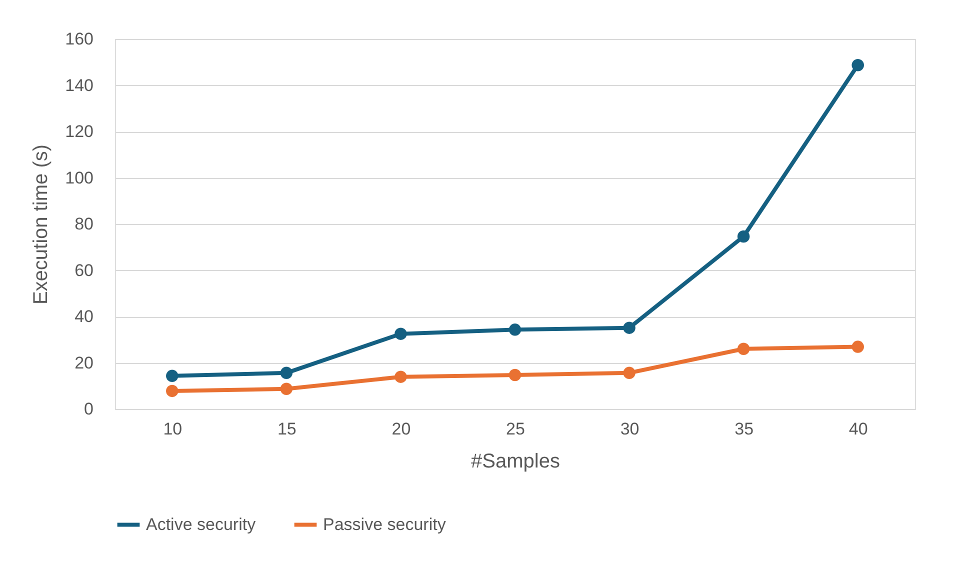 The image size is (960, 580). I want to click on x-tick-label: 25, so click(515, 429).